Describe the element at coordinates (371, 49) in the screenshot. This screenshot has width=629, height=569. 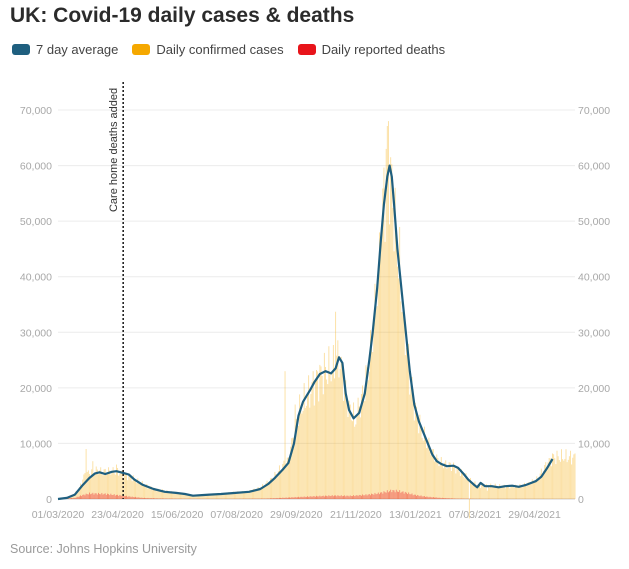
I see `legend-item-deaths: Daily reported deaths` at that location.